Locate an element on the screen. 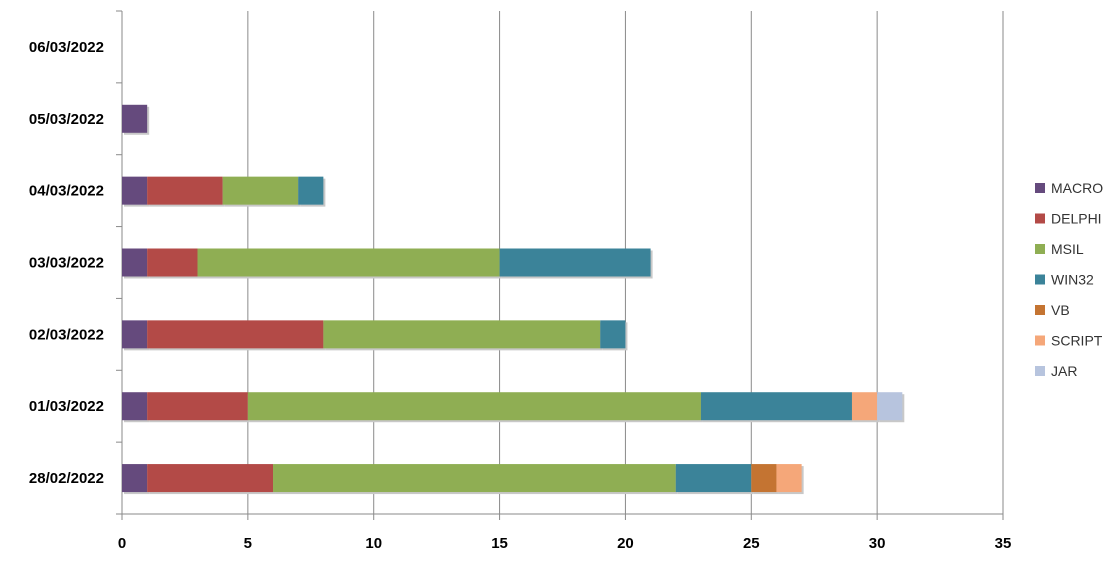 This screenshot has width=1120, height=562. category-label: 28/02/2022 is located at coordinates (66, 478).